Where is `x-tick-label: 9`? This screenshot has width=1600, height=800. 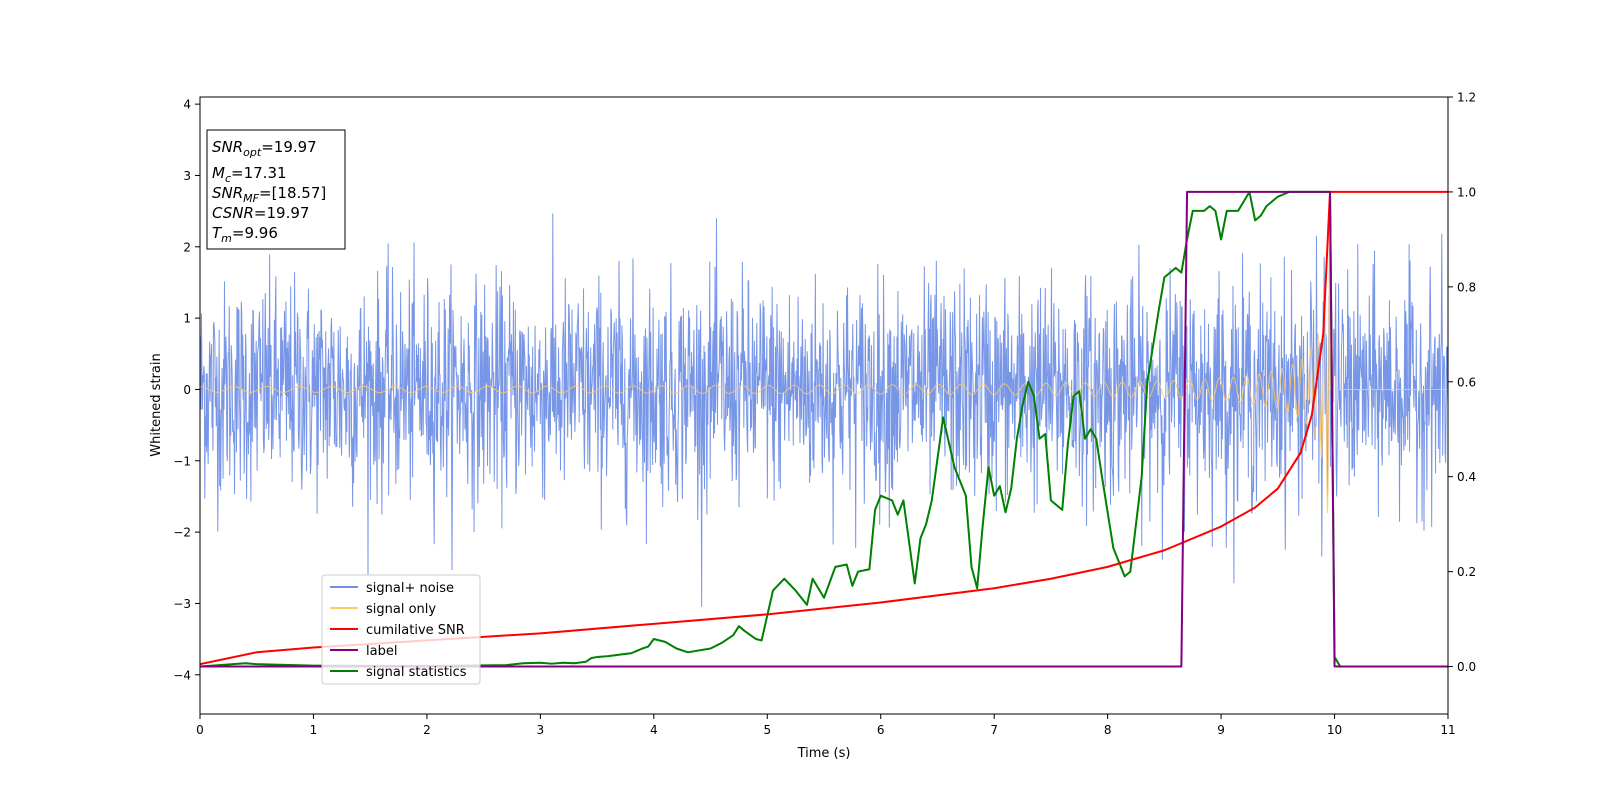 x-tick-label: 9 is located at coordinates (1221, 730).